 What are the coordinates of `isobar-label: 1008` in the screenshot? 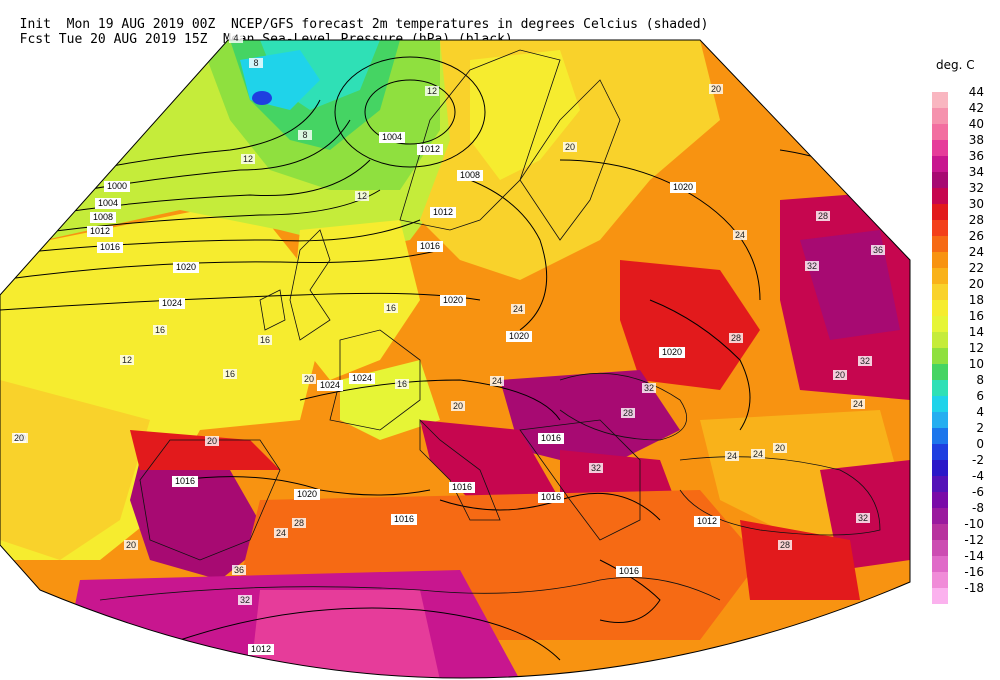 It's located at (470, 175).